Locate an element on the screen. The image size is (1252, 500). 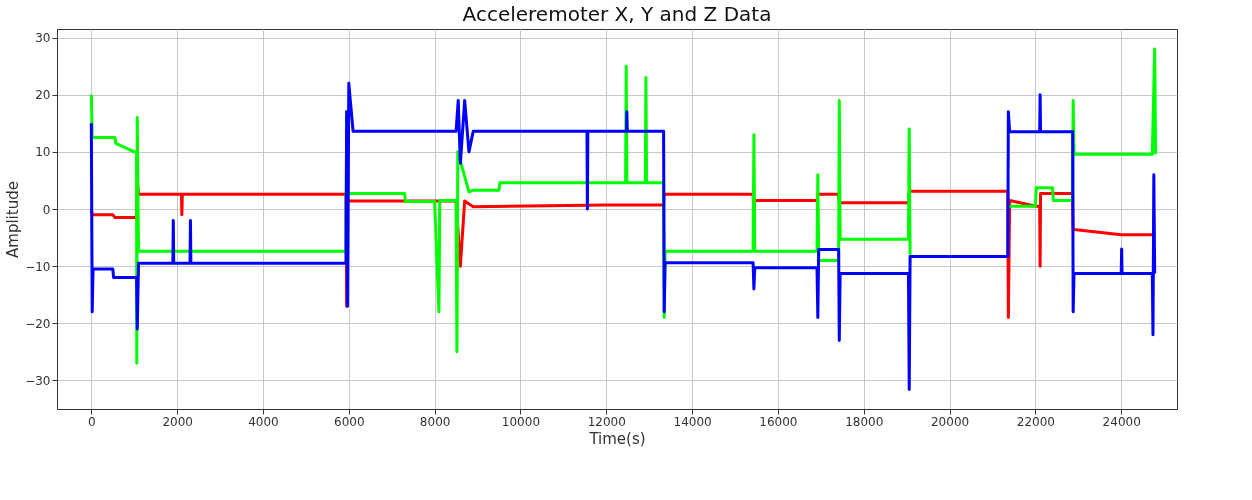
y-tick-label: −30 is located at coordinates (38, 380).